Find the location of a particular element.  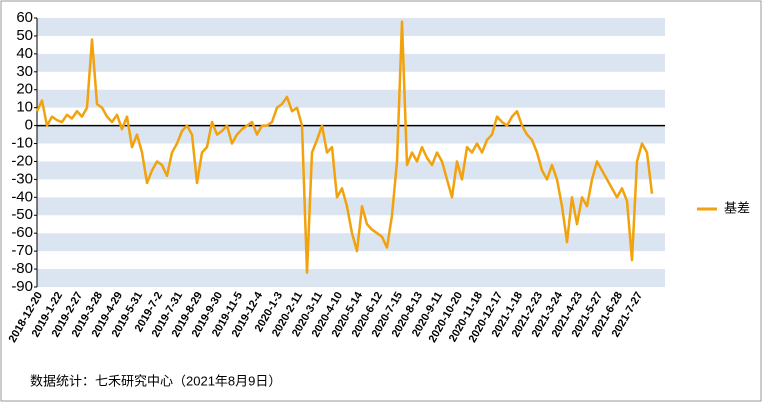

y-tick-label: -80 is located at coordinates (22, 268).